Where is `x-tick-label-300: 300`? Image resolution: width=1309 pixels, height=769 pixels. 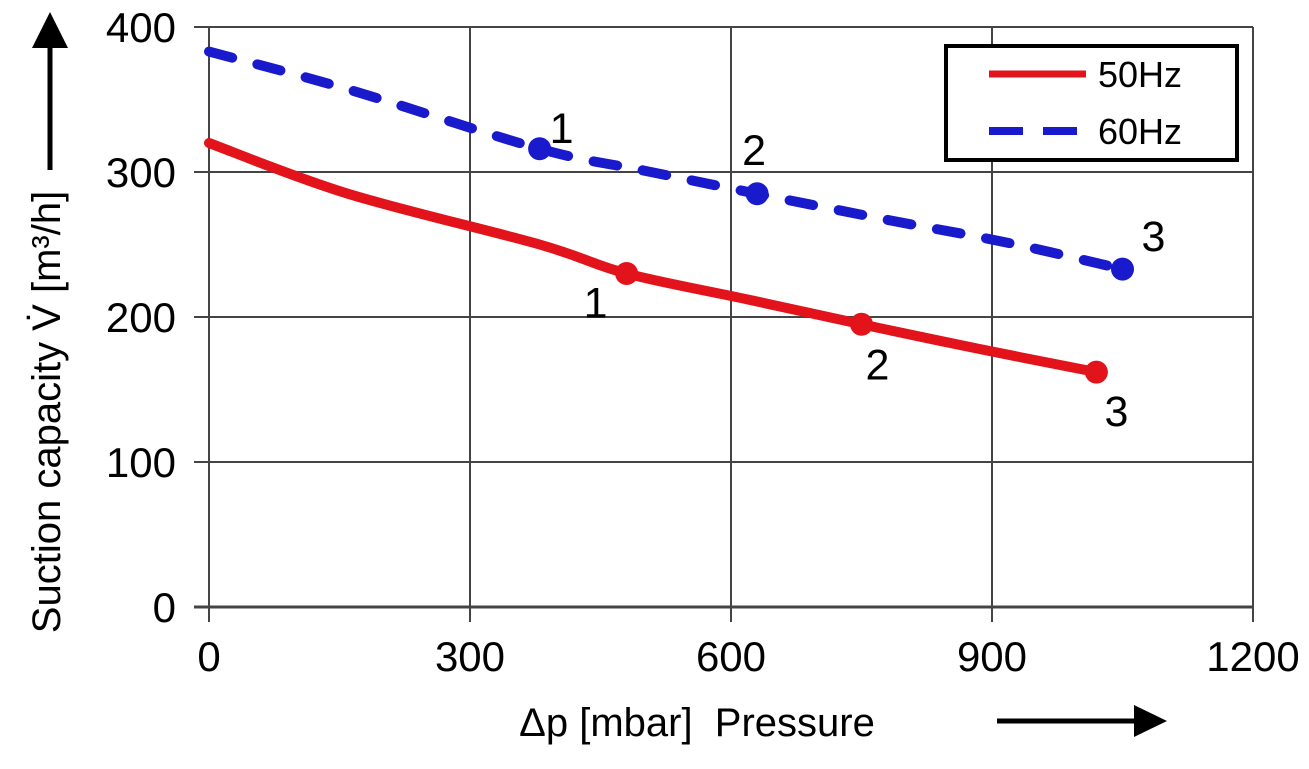
x-tick-label-300: 300 is located at coordinates (470, 656).